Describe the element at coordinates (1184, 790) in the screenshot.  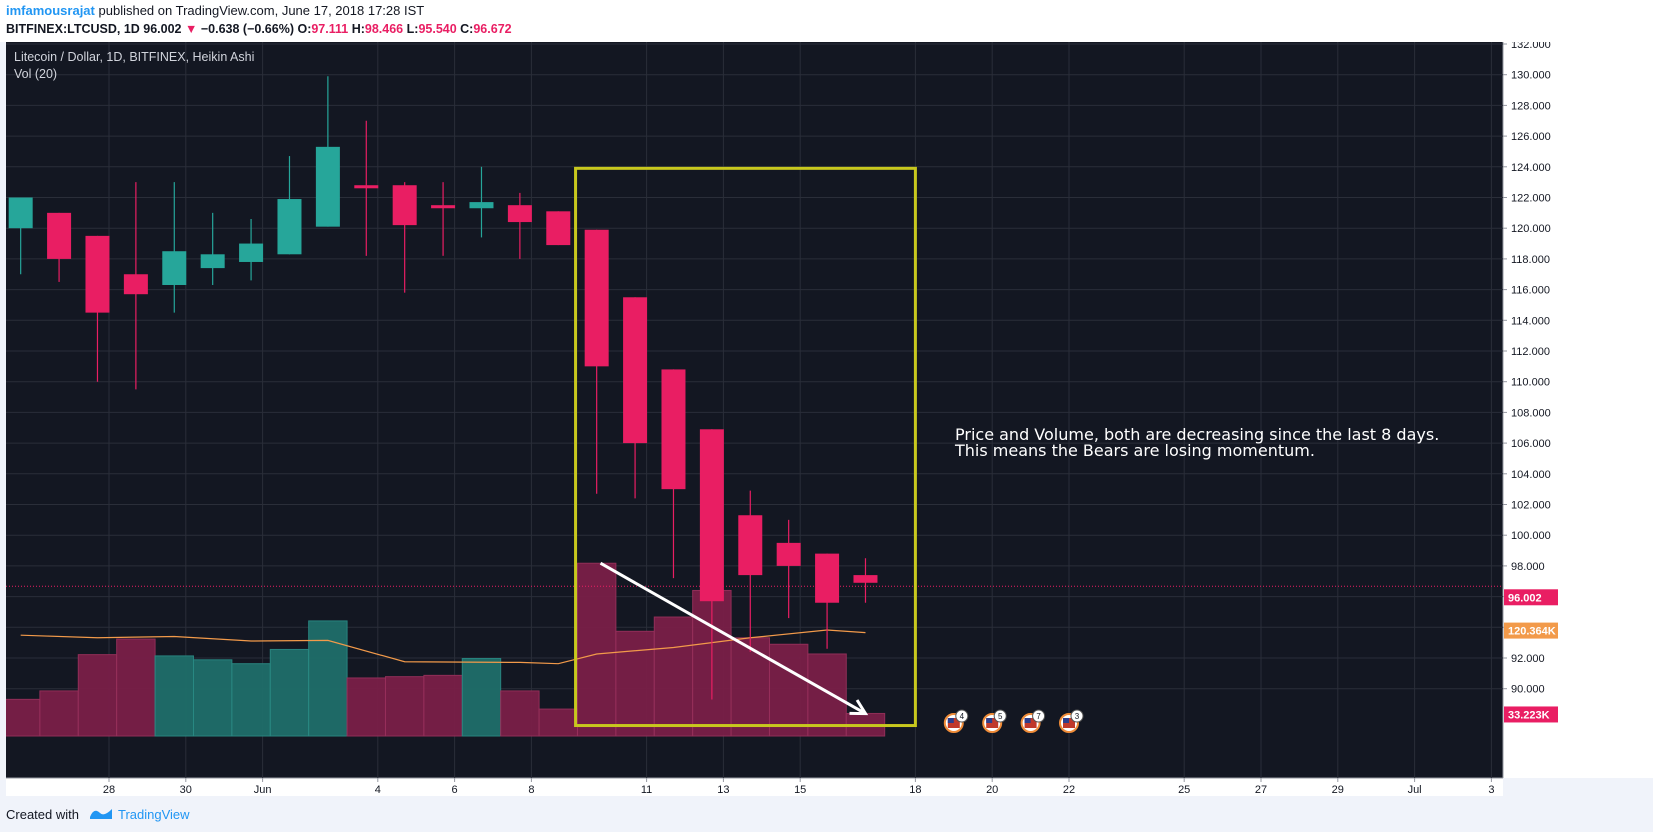
I see `time-tick-label: 25` at that location.